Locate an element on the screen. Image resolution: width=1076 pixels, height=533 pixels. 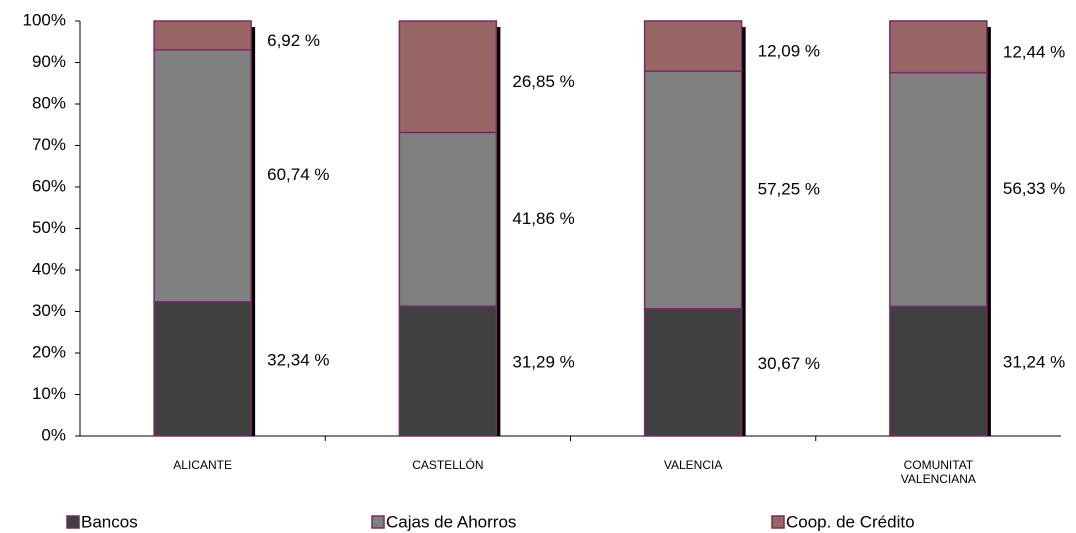
y-tick-label: 100% is located at coordinates (44, 19).